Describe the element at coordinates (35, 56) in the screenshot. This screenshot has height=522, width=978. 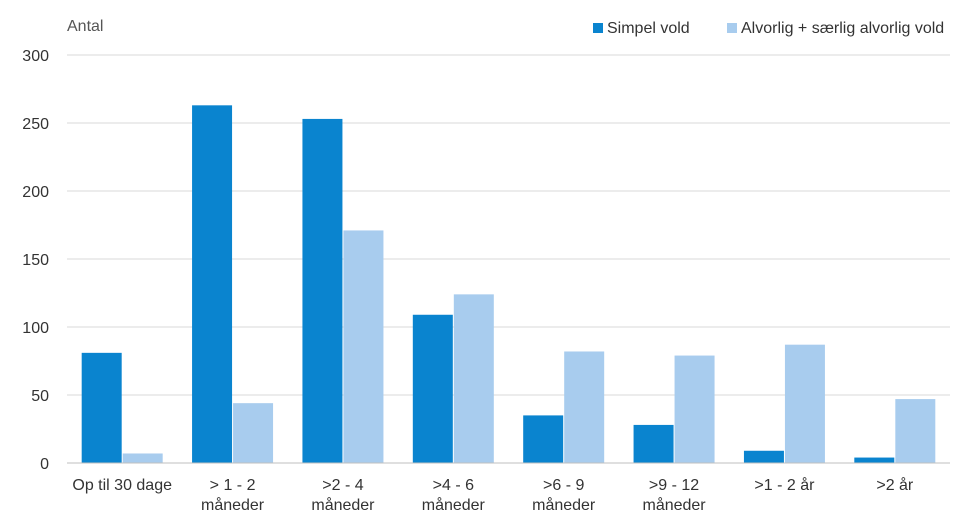
I see `y-tick-label: 300` at that location.